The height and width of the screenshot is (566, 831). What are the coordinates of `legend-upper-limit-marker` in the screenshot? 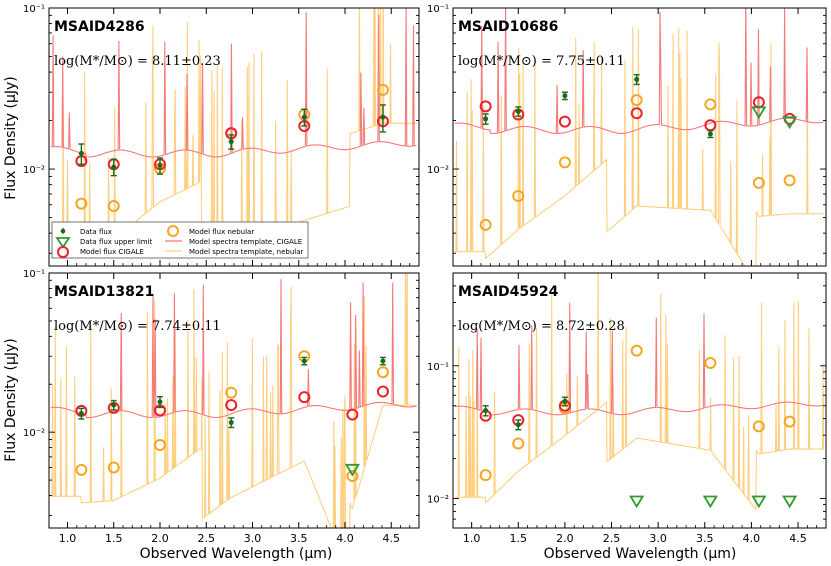 It's located at (63, 243).